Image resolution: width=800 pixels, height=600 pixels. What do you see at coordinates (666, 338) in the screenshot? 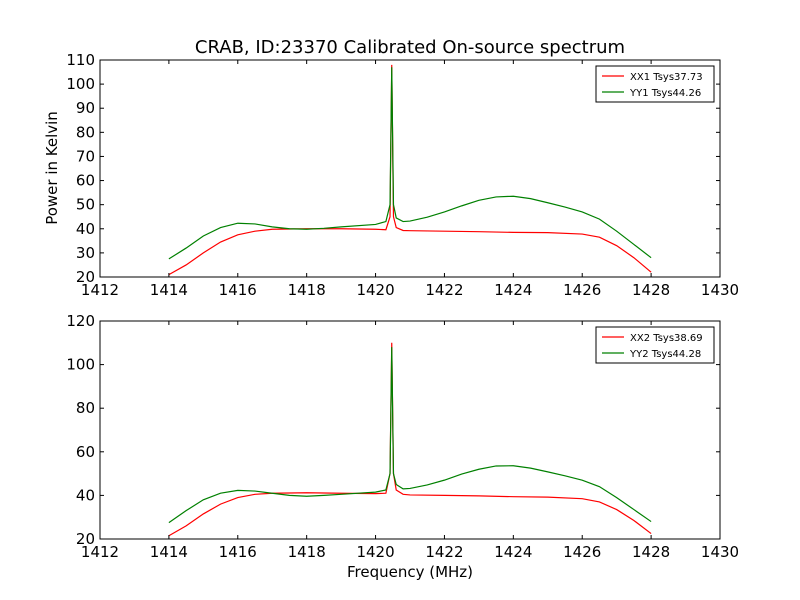
I see `legend-entry: XX2 Tsys38.69` at bounding box center [666, 338].